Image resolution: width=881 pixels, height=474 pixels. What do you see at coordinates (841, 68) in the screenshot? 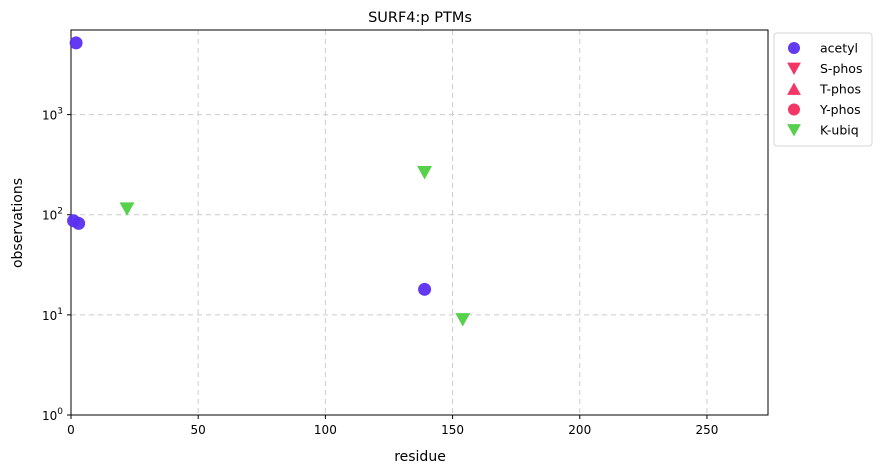
I see `legend-label: S-phos` at bounding box center [841, 68].